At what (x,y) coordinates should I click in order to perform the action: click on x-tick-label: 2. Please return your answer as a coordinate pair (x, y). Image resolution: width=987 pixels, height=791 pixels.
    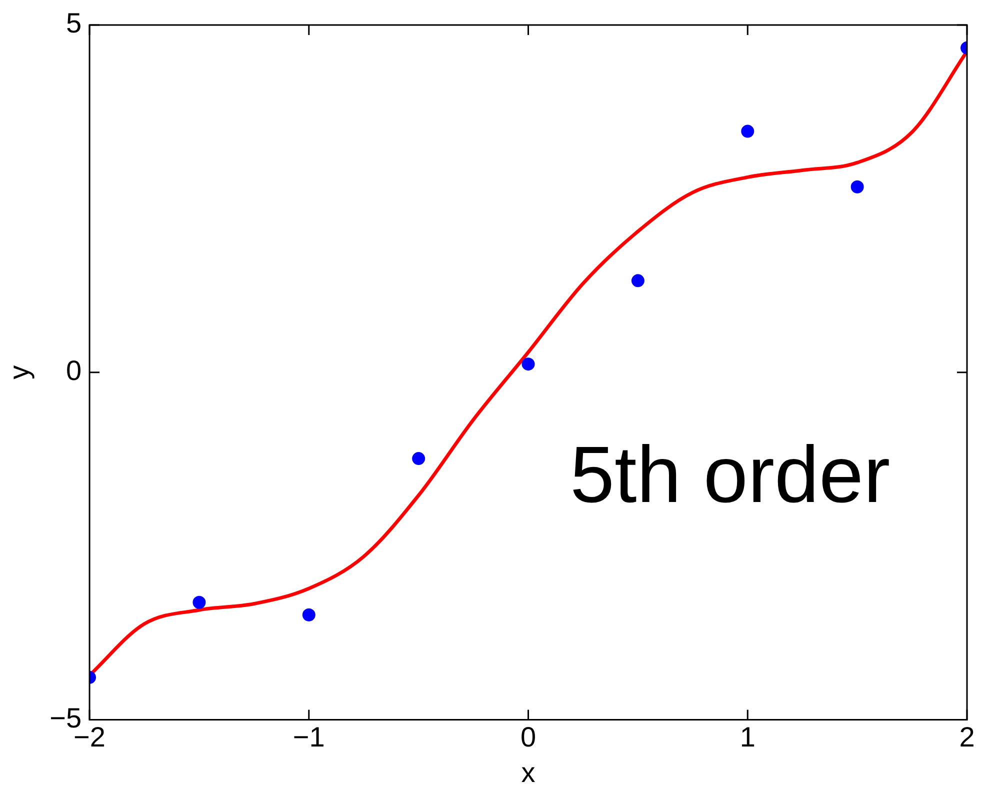
    Looking at the image, I should click on (967, 736).